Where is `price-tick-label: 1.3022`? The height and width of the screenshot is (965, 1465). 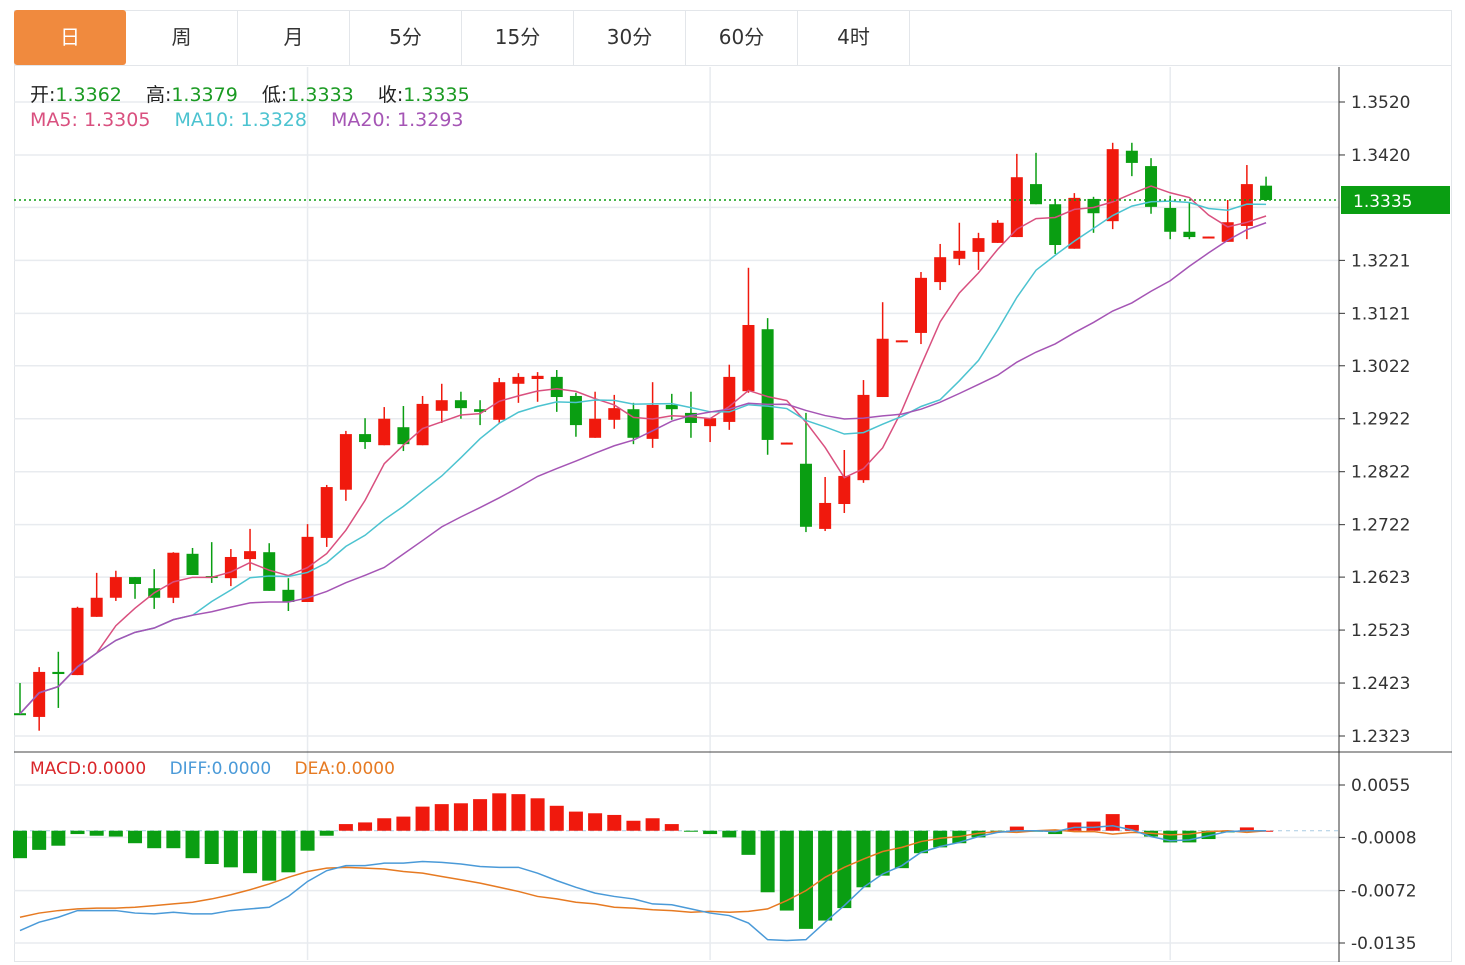 price-tick-label: 1.3022 is located at coordinates (1380, 367).